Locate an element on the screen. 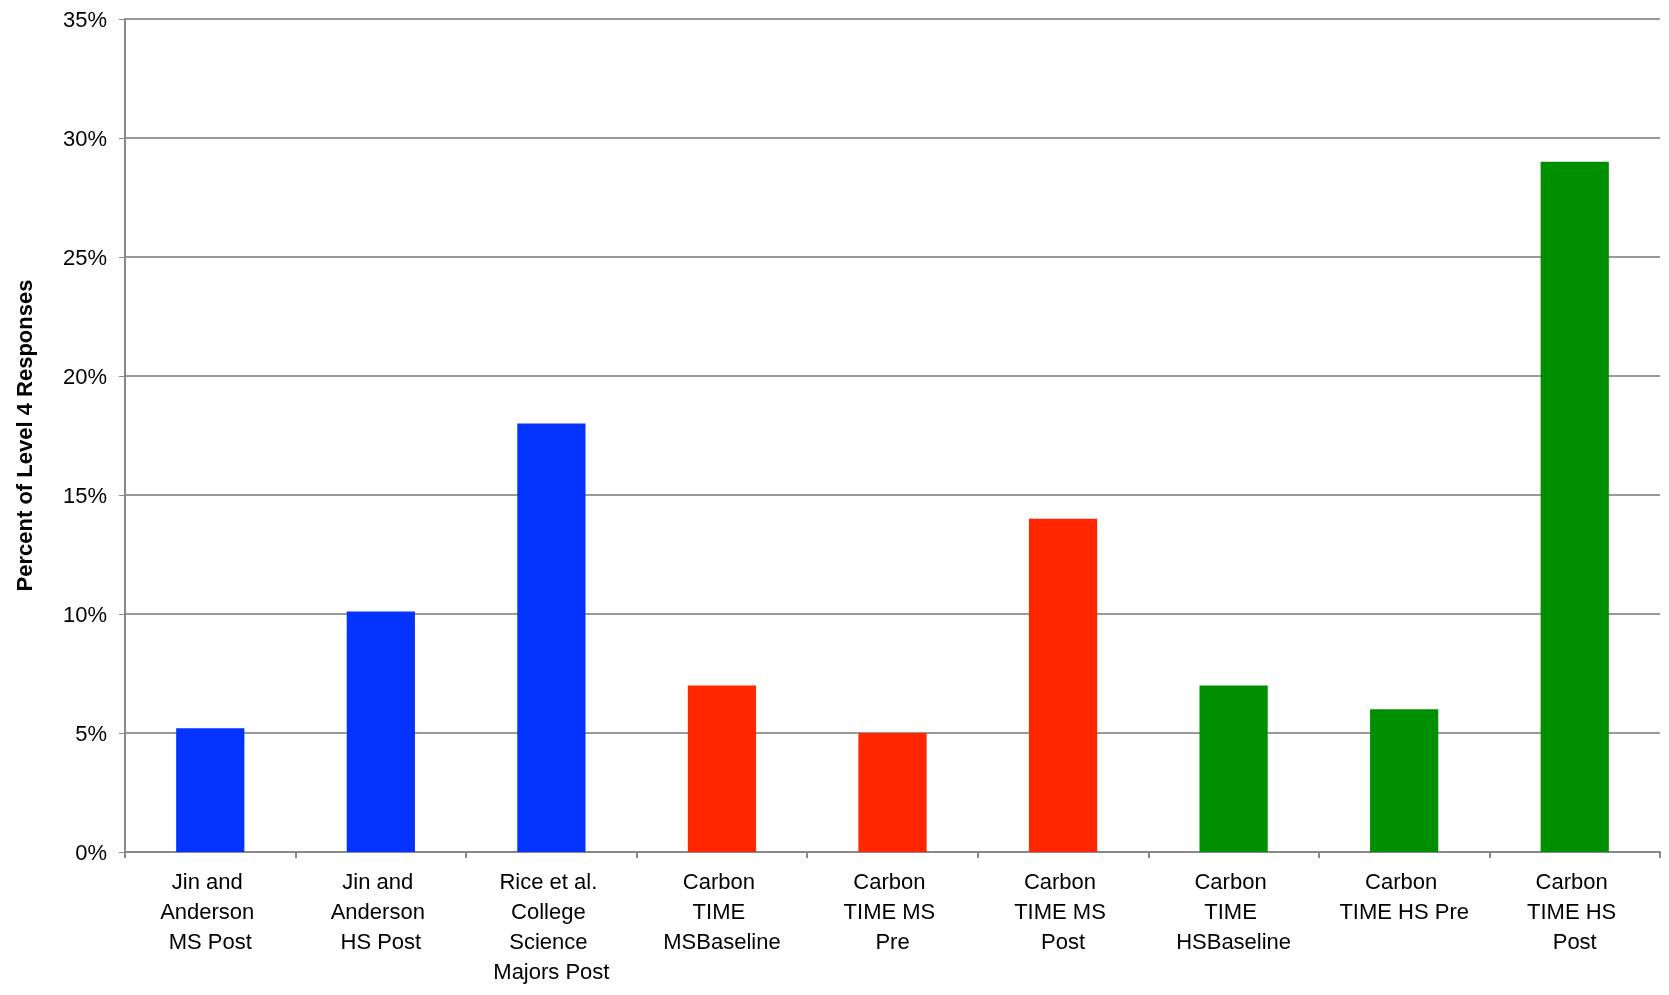 Image resolution: width=1669 pixels, height=995 pixels. y-tick-label: 5% is located at coordinates (91, 733).